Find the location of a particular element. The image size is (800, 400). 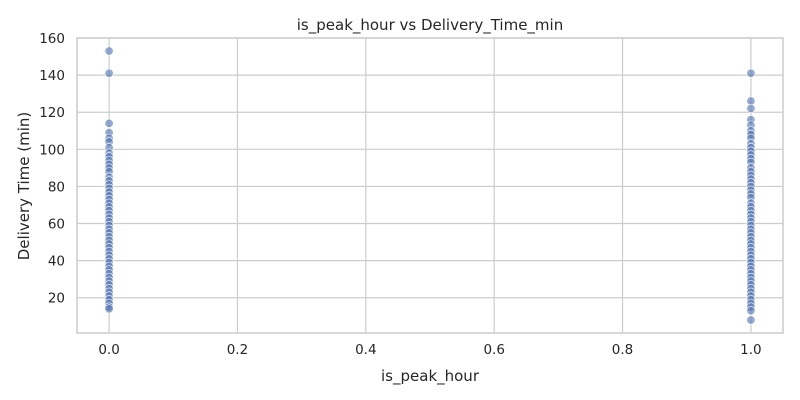

y-tick-label: 160 is located at coordinates (52, 39).